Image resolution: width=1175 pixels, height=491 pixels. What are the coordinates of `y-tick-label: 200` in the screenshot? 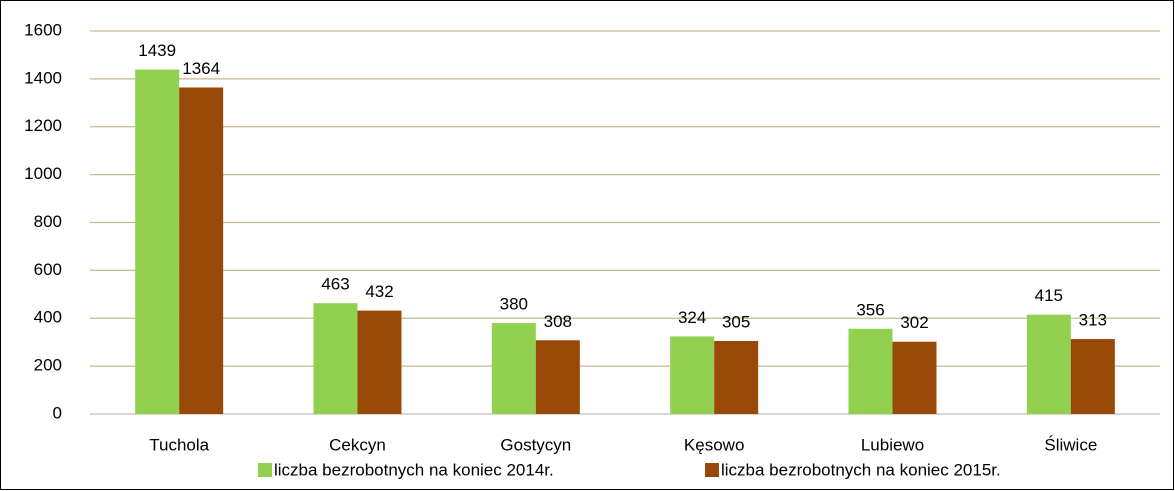 It's located at (48, 365).